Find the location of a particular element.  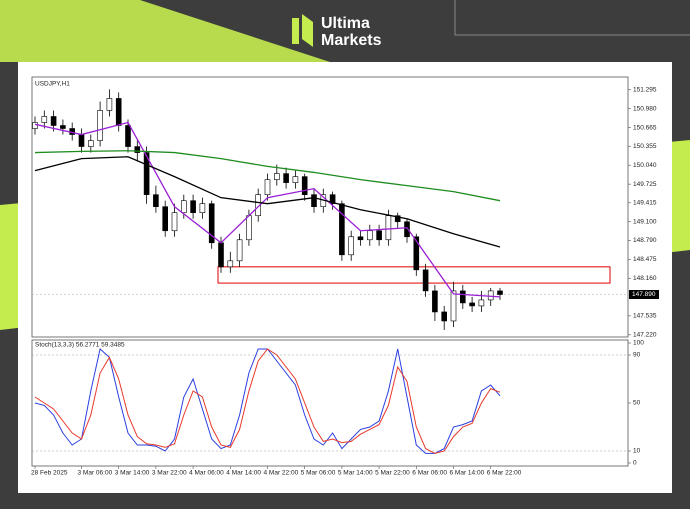

y-tick-label: 148.790 is located at coordinates (645, 240).